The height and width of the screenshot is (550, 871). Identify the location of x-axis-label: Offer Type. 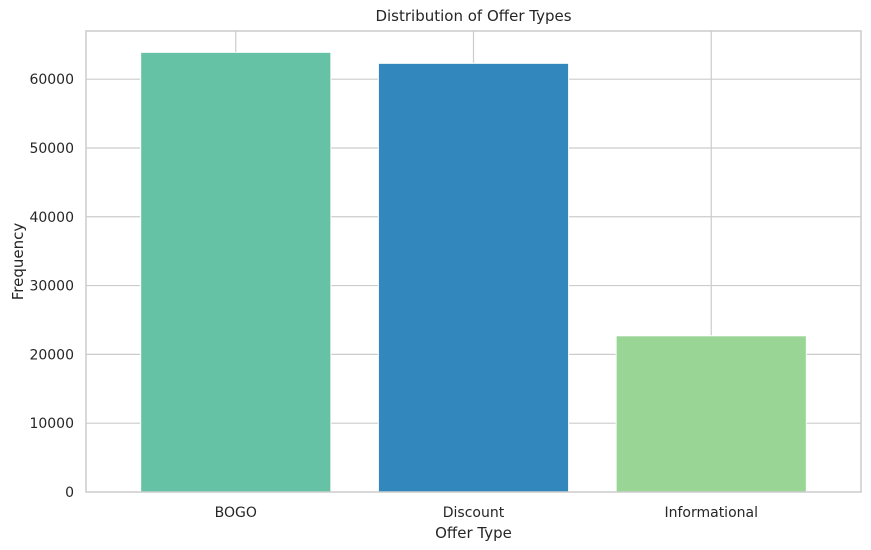
(473, 533).